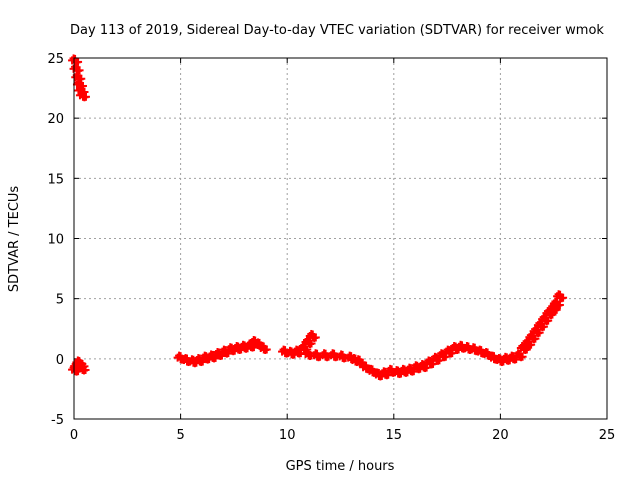  What do you see at coordinates (180, 435) in the screenshot?
I see `x-tick-label: 5` at bounding box center [180, 435].